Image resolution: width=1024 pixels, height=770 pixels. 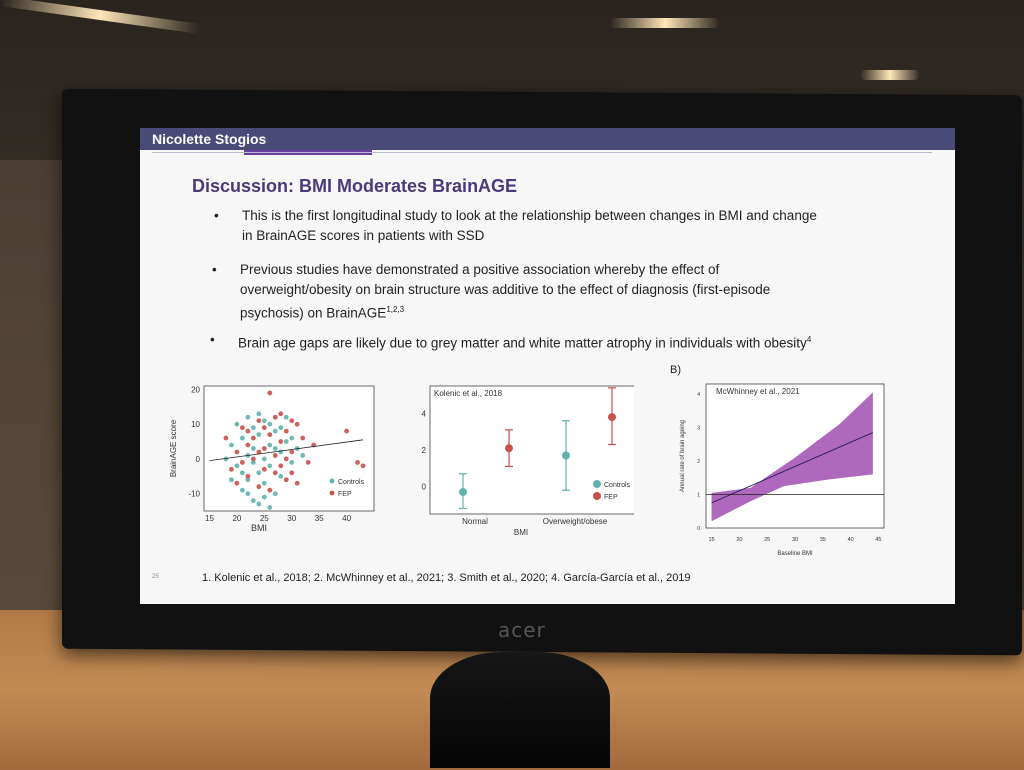 What do you see at coordinates (795, 554) in the screenshot?
I see `x-axis-label: Baseline BMI` at bounding box center [795, 554].